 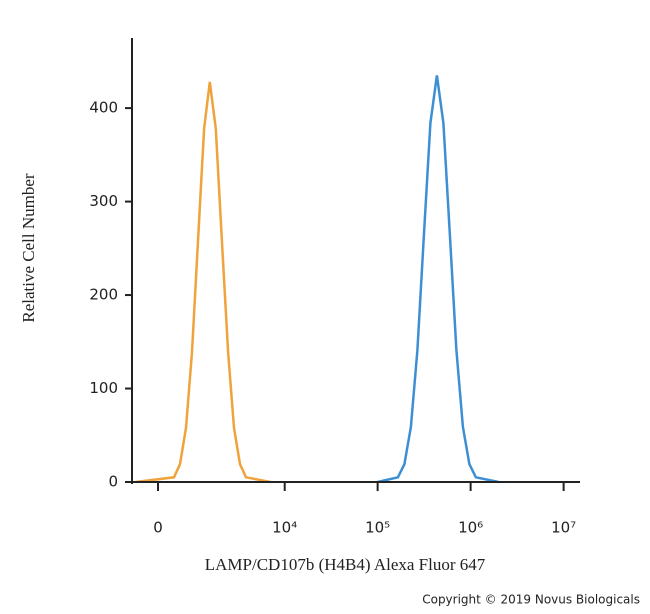 I want to click on x-tick-label: 10⁷, so click(x=563, y=528).